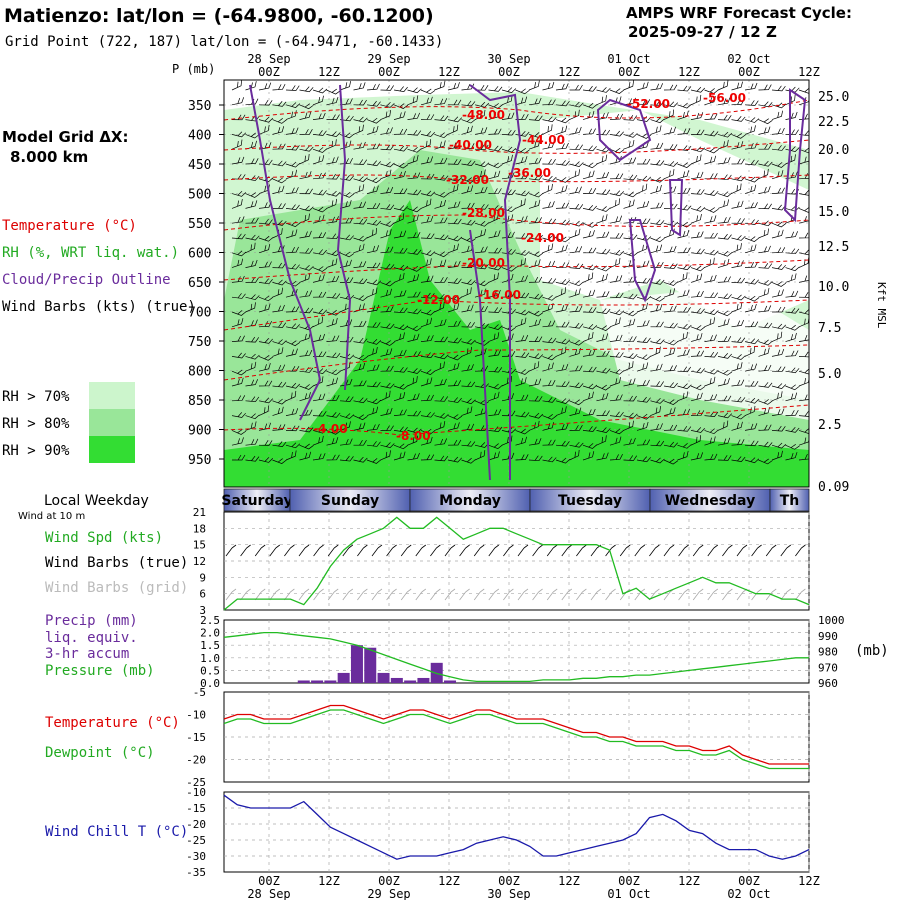 This screenshot has height=900, width=900. I want to click on rh90-swatch, so click(112, 449).